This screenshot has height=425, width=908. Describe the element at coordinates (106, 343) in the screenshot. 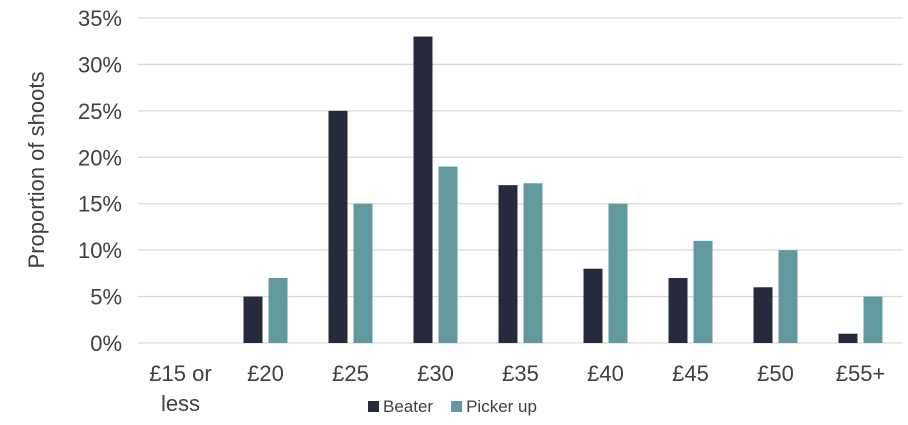

I see `y-tick-label: 0%` at that location.